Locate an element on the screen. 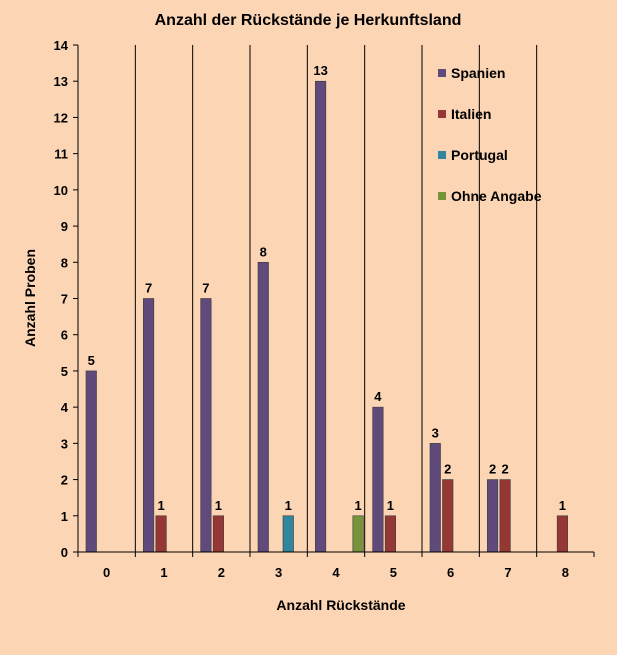 The height and width of the screenshot is (655, 617). data-label: 5 is located at coordinates (91, 360).